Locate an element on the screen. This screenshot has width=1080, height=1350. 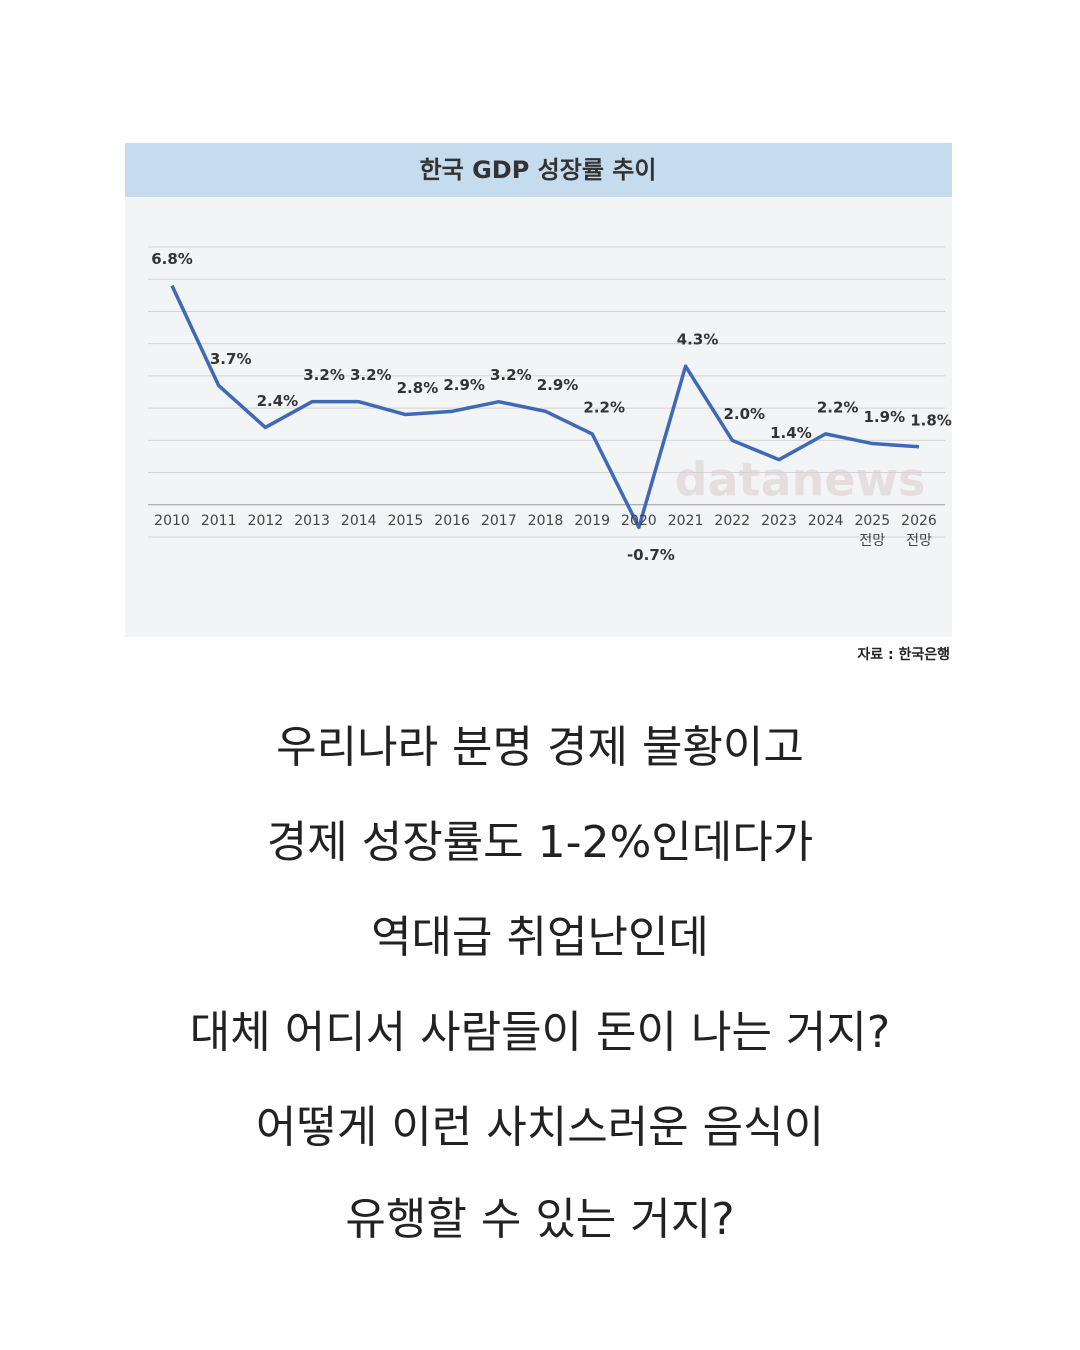
x-tick-label: 2023 is located at coordinates (779, 520).